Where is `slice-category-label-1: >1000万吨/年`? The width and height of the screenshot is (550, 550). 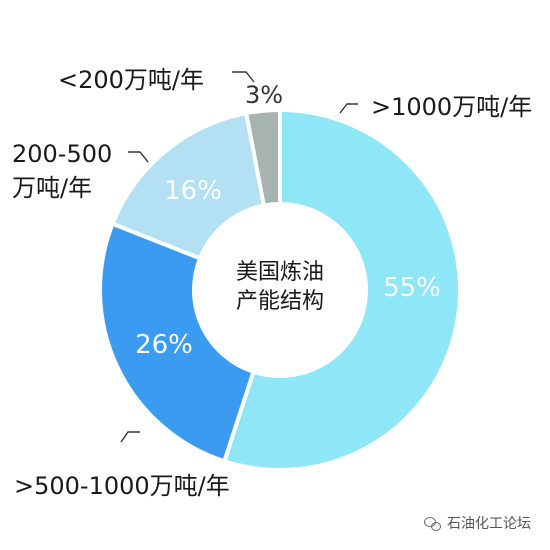 slice-category-label-1: >1000万吨/年 is located at coordinates (451, 107).